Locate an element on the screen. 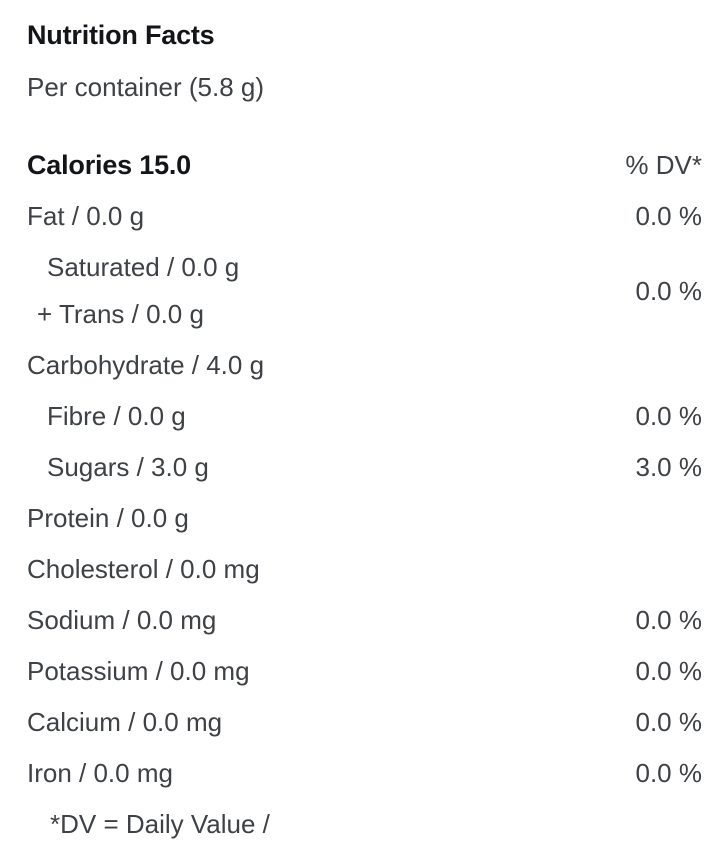 Image resolution: width=720 pixels, height=855 pixels. nutrient-label: Sugars / 3.0 g is located at coordinates (128, 467).